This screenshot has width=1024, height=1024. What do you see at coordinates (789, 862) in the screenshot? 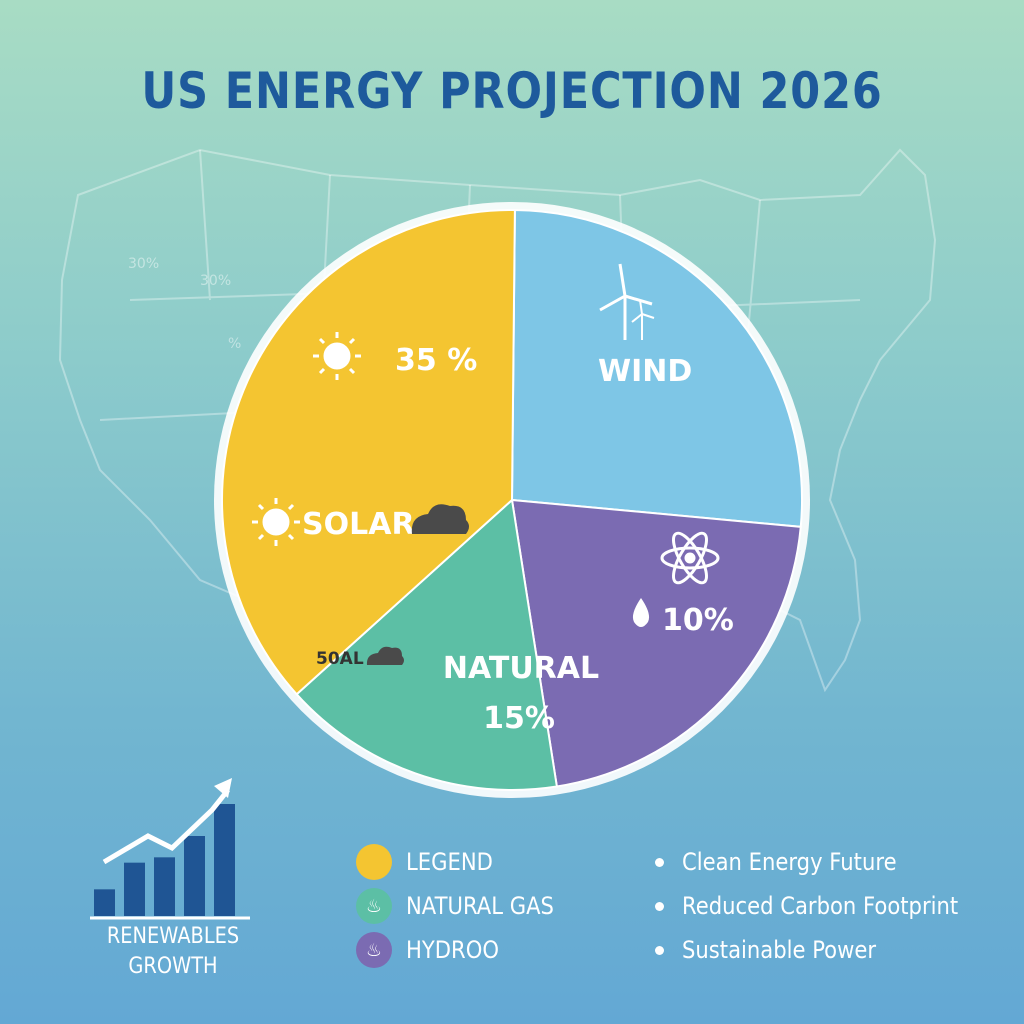
I see `bullet-label: Clean Energy Future` at bounding box center [789, 862].